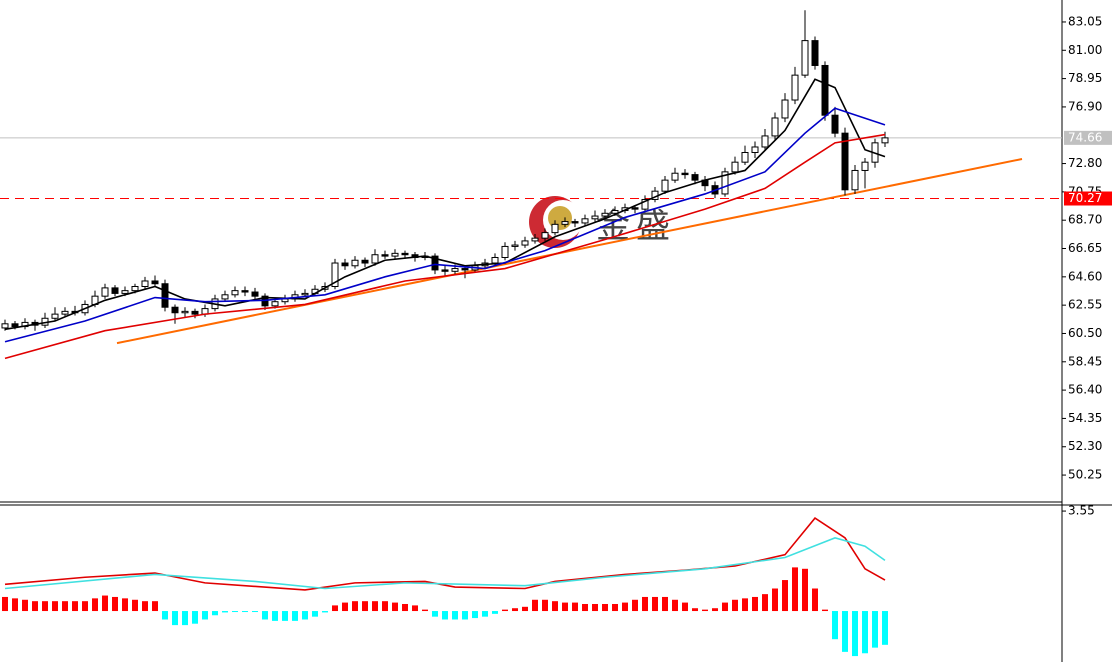 The height and width of the screenshot is (666, 1112). What do you see at coordinates (1085, 50) in the screenshot?
I see `y-tick-label: 81.00` at bounding box center [1085, 50].